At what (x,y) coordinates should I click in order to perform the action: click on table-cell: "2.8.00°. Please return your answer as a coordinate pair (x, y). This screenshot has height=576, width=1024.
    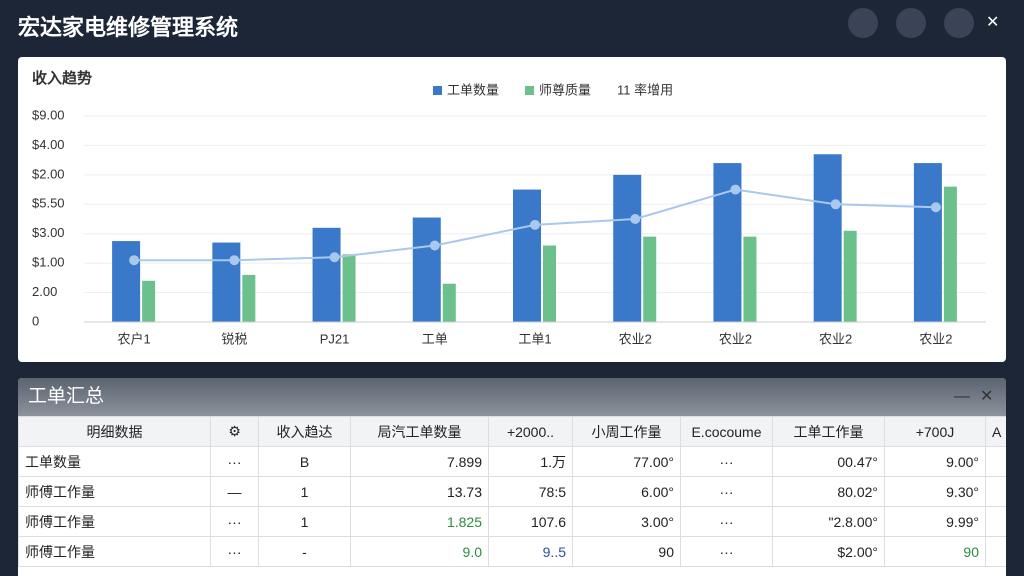
    Looking at the image, I should click on (828, 521).